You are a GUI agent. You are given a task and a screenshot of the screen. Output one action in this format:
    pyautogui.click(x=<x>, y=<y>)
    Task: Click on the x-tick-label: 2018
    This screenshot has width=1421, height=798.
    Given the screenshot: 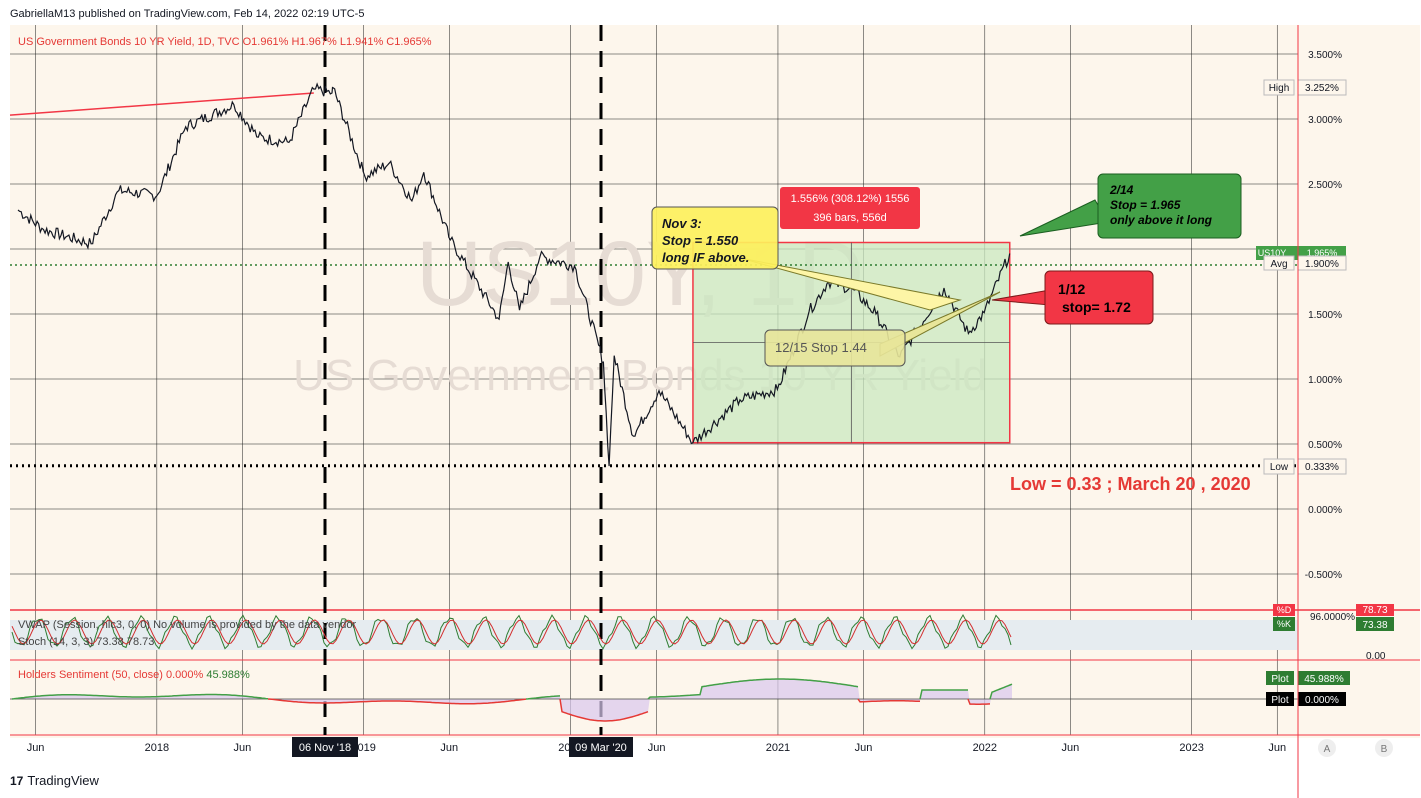 What is the action you would take?
    pyautogui.click(x=157, y=748)
    